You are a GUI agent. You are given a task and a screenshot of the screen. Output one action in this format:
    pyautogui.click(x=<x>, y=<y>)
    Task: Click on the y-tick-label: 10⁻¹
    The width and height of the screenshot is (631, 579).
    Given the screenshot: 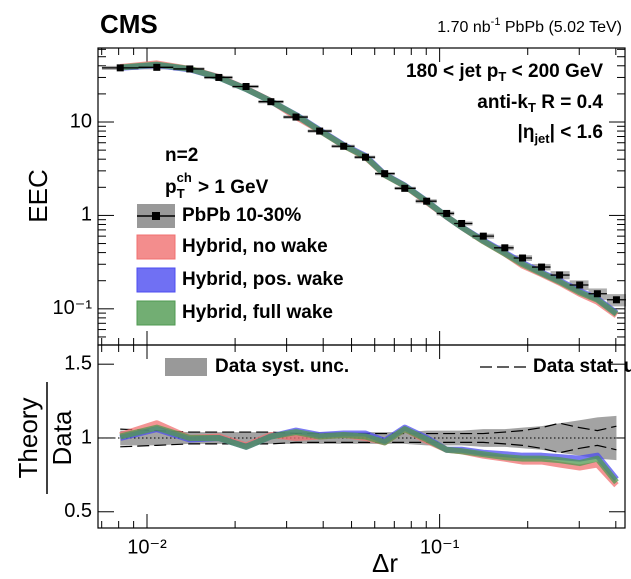 What is the action you would take?
    pyautogui.click(x=73, y=308)
    